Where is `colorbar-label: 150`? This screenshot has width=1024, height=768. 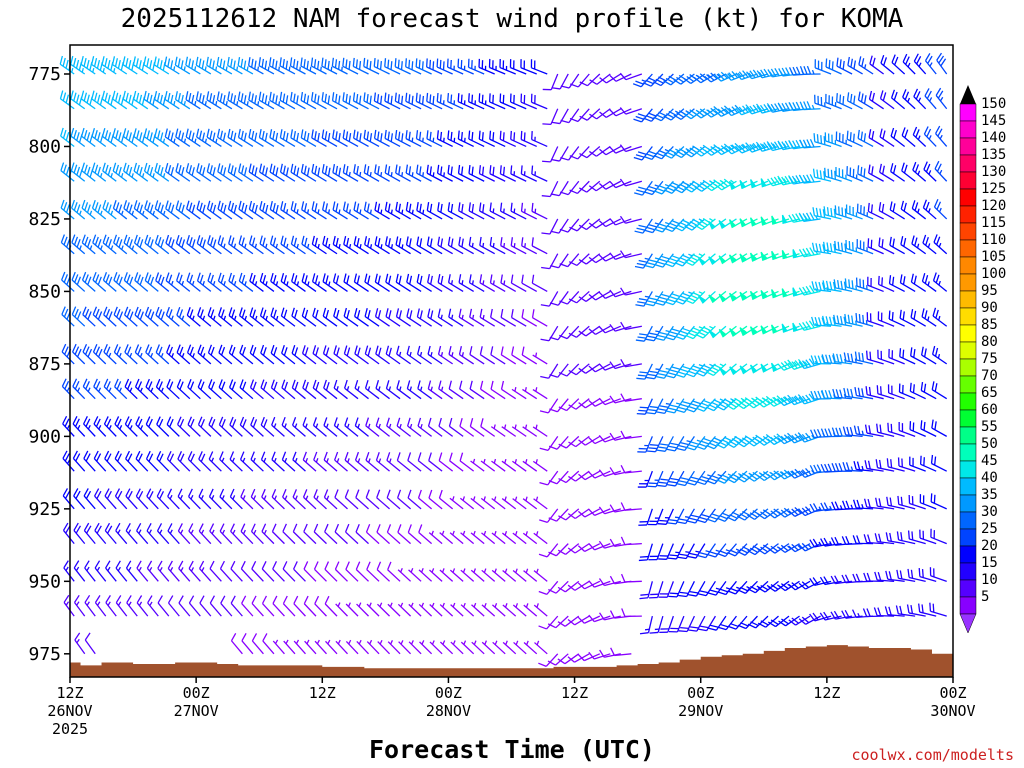
colorbar-label: 150 is located at coordinates (993, 104).